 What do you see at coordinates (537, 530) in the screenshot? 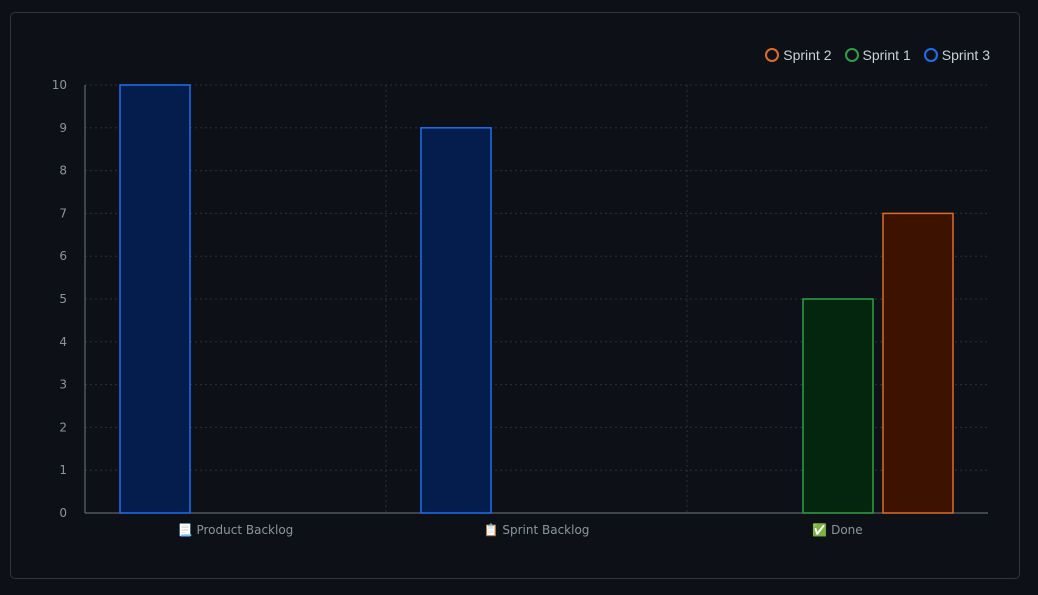
I see `x-category-label: 📋 Sprint Backlog` at bounding box center [537, 530].